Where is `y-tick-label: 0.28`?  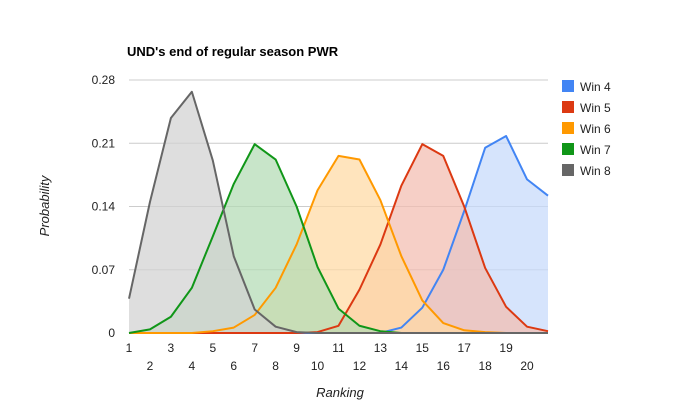 y-tick-label: 0.28 is located at coordinates (104, 80).